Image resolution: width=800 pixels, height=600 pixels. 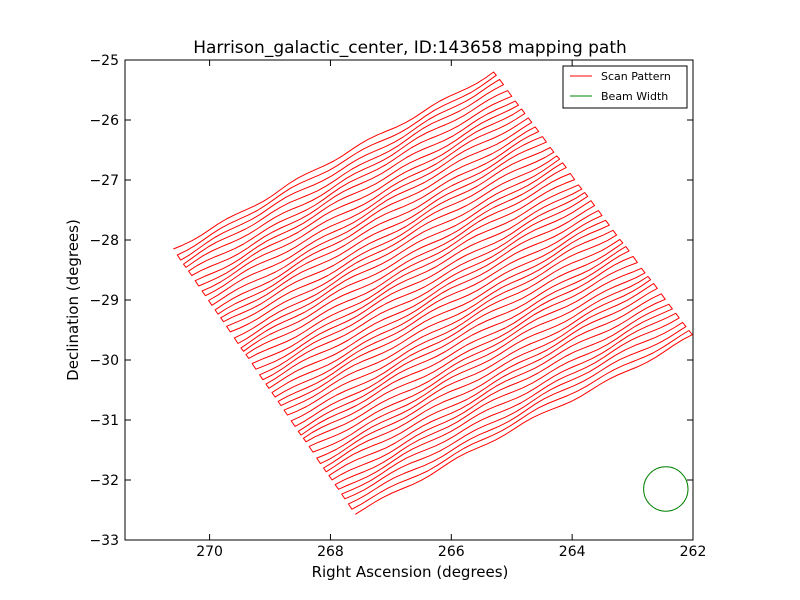 What do you see at coordinates (104, 121) in the screenshot?
I see `y-tick-label: −26` at bounding box center [104, 121].